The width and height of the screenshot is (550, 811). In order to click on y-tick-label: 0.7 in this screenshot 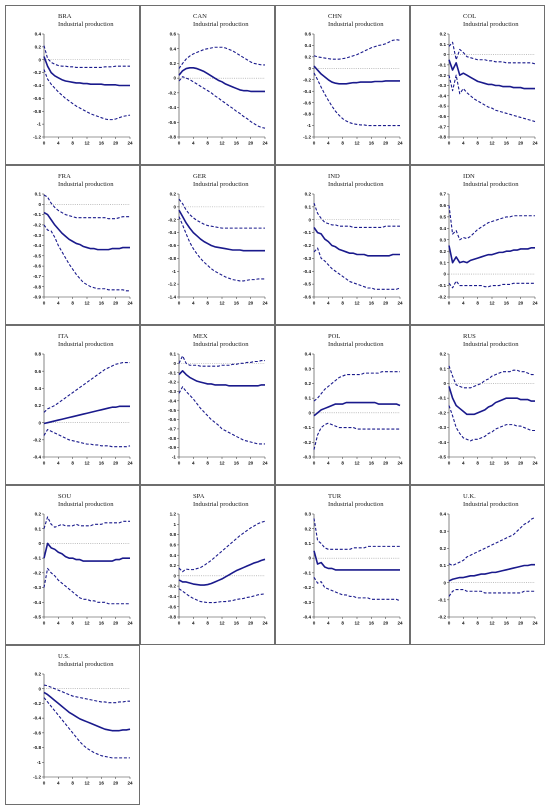, I will do `click(443, 194)`.